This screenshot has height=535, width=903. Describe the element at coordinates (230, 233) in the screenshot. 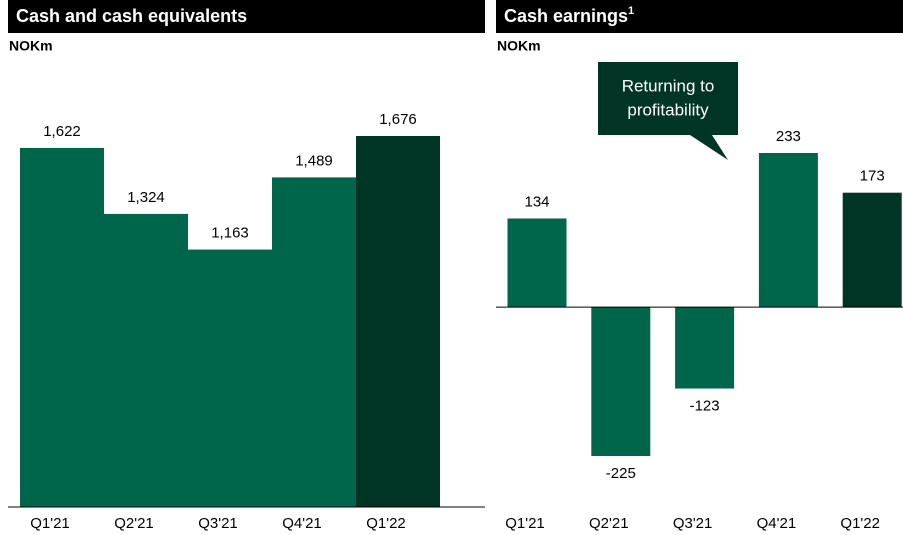

I see `value-label: 1,163` at that location.